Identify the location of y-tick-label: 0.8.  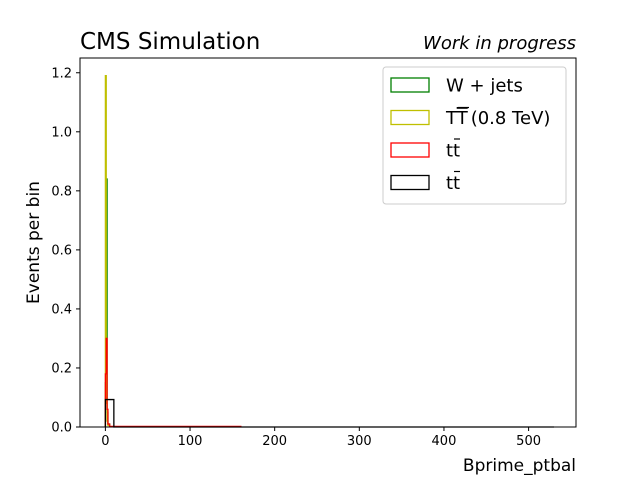
(61, 191).